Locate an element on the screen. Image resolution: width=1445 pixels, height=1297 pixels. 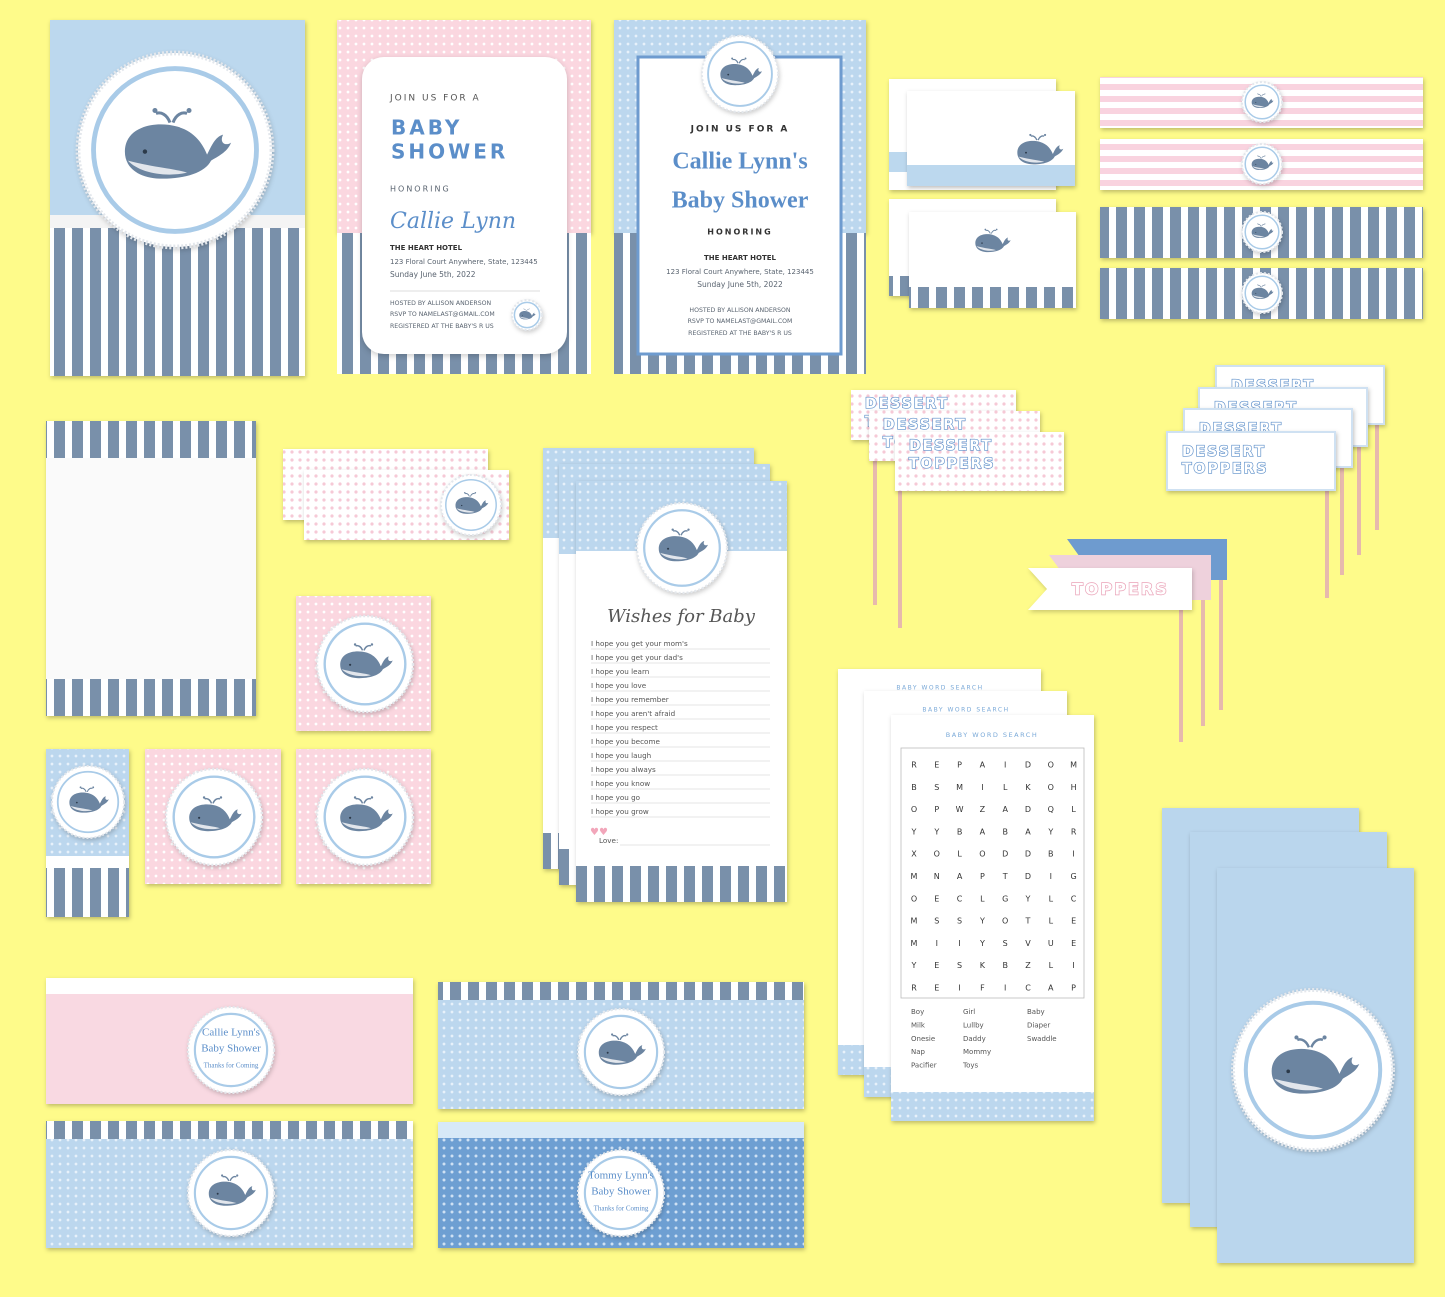
napkin-stripes is located at coordinates (151, 697).